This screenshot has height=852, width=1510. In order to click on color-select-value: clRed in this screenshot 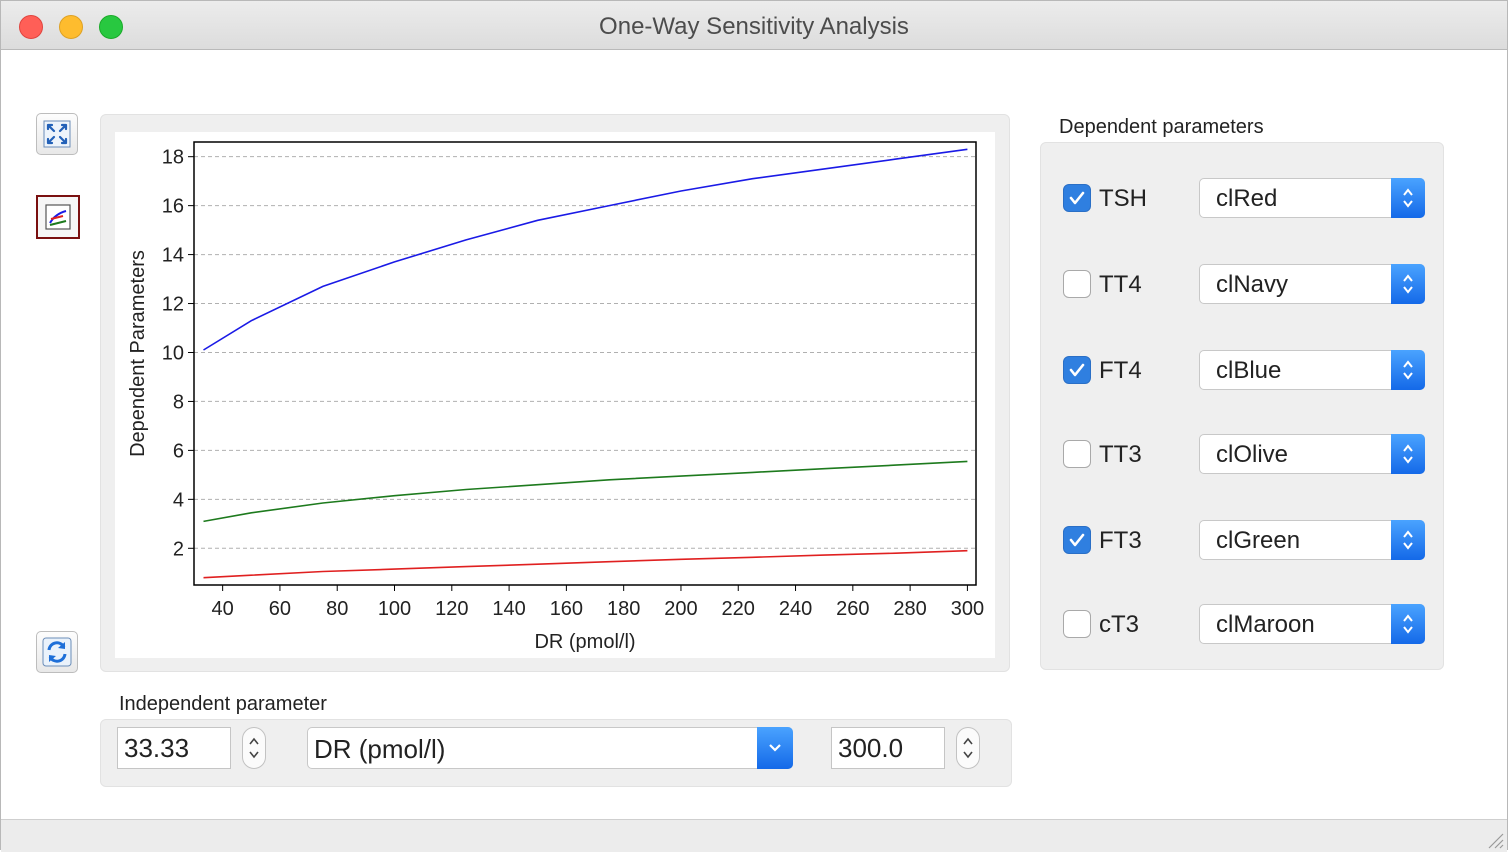, I will do `click(1247, 198)`.